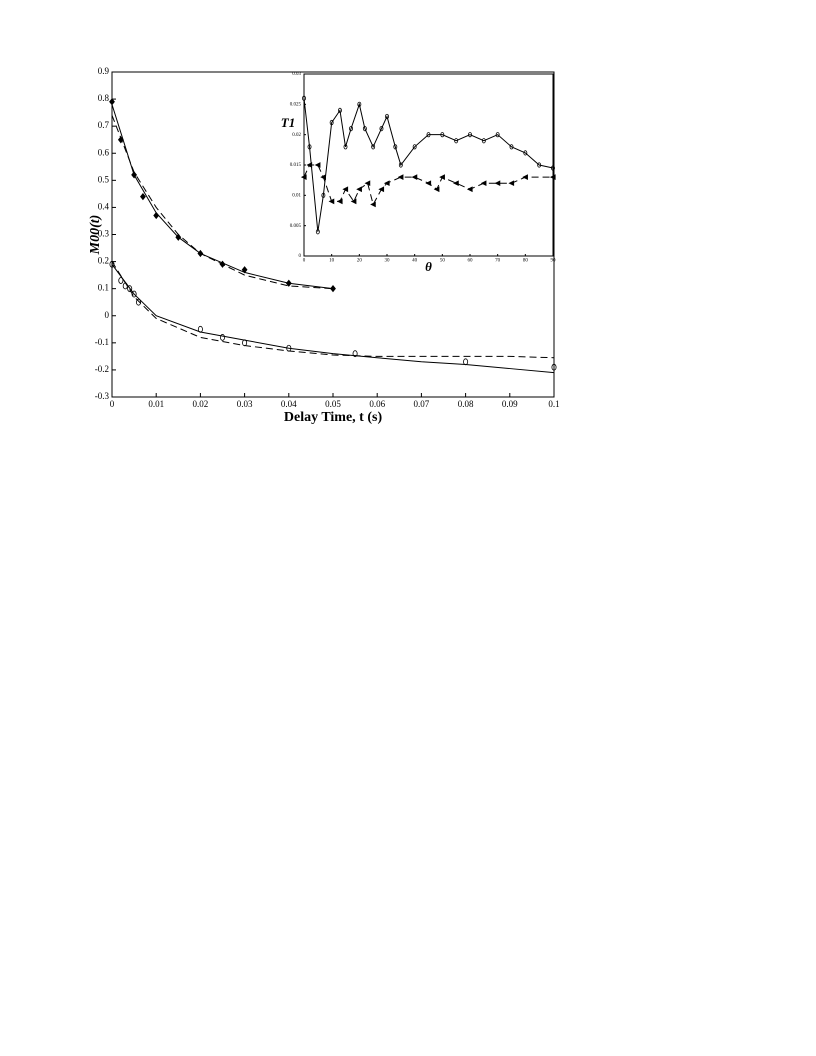 This screenshot has width=816, height=1056. What do you see at coordinates (333, 404) in the screenshot?
I see `x-tick-label: 0.05` at bounding box center [333, 404].